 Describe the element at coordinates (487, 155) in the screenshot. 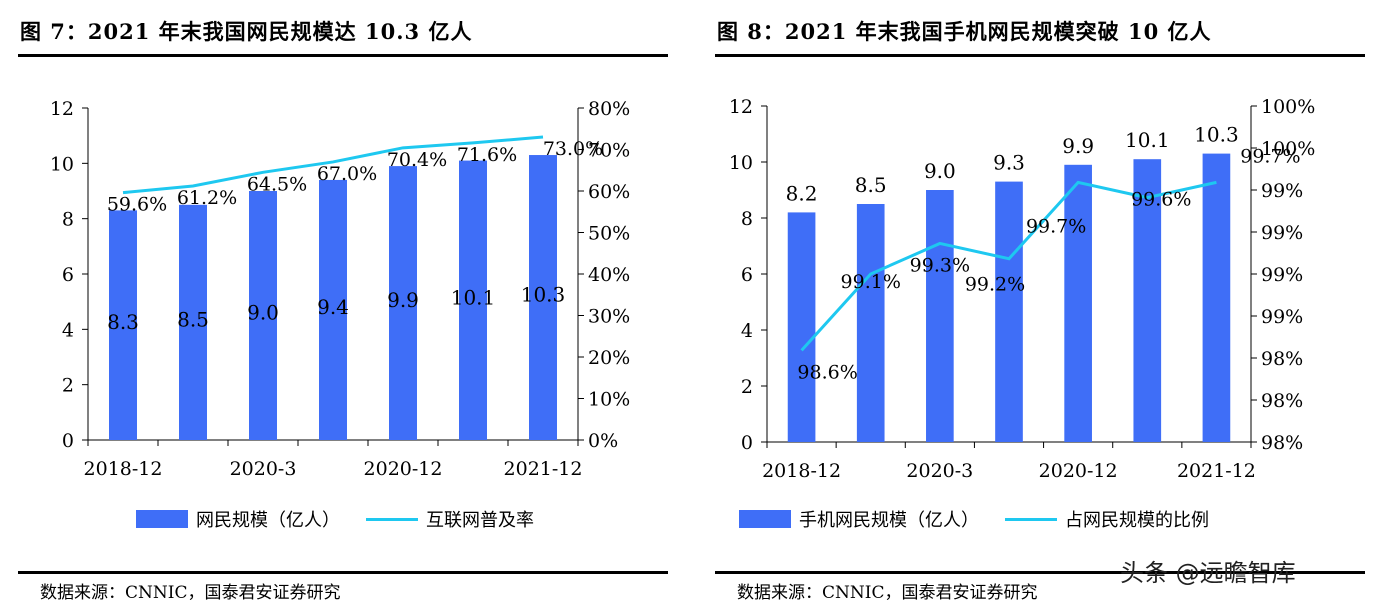

I see `line-data-label: 71.6%` at that location.